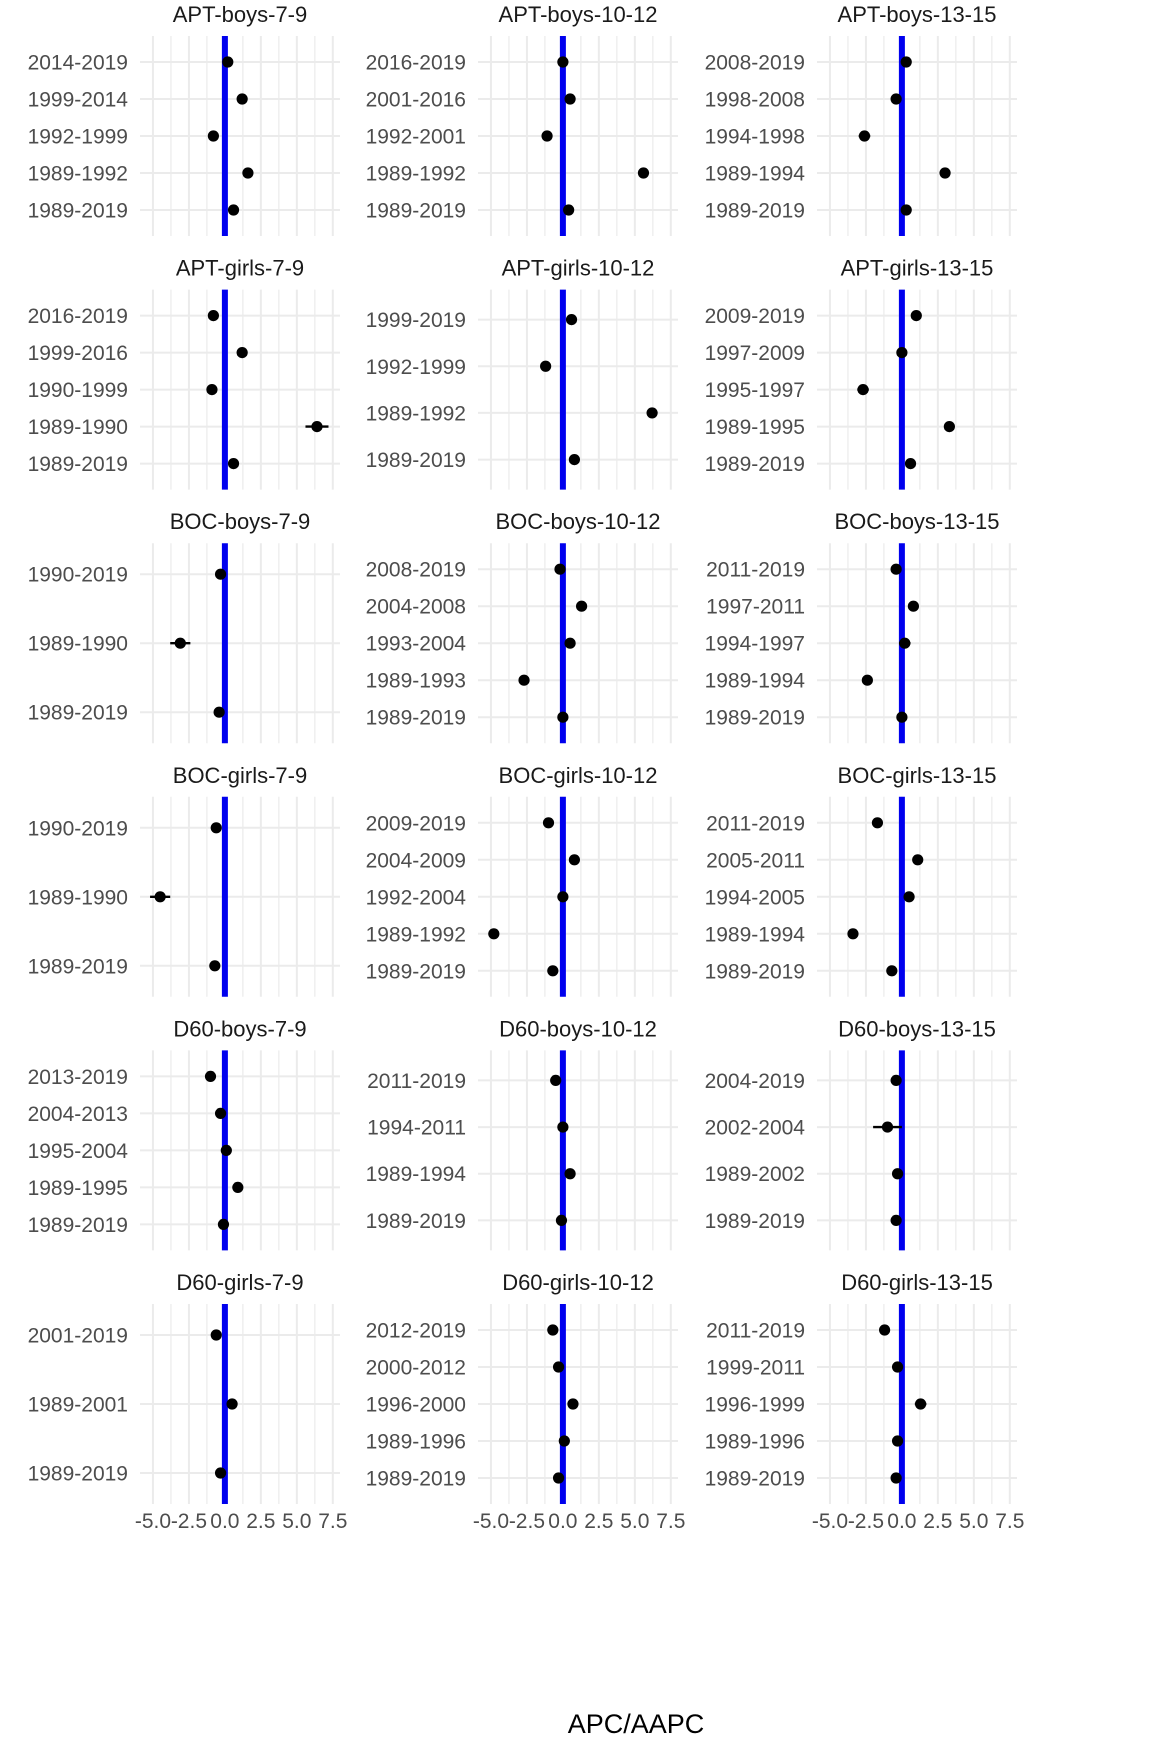  What do you see at coordinates (78, 575) in the screenshot?
I see `y-tick-label: 1990-2019` at bounding box center [78, 575].